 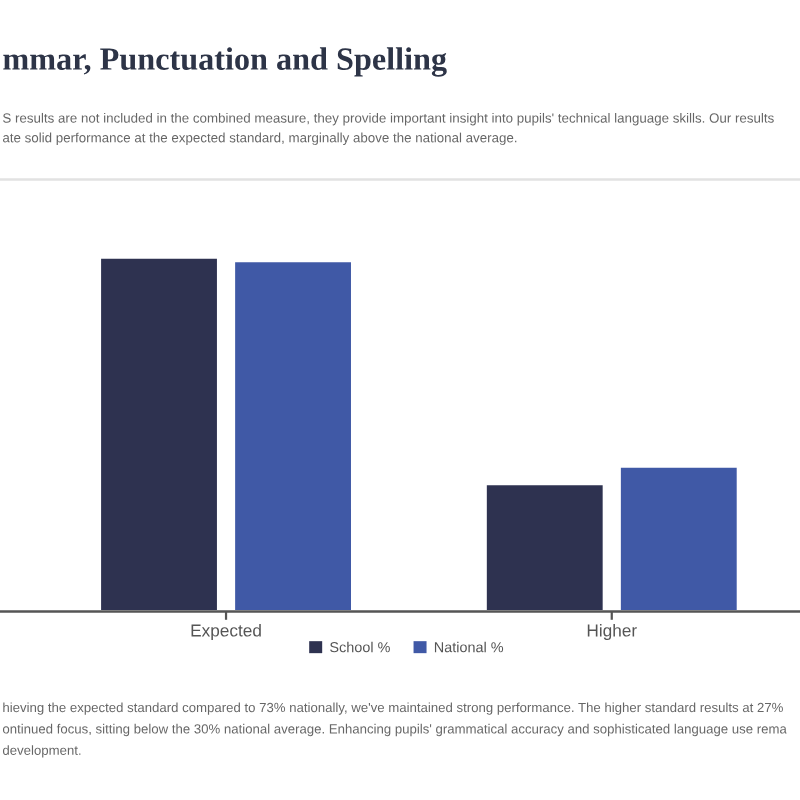 What do you see at coordinates (226, 631) in the screenshot?
I see `x-tick-label: Expected` at bounding box center [226, 631].